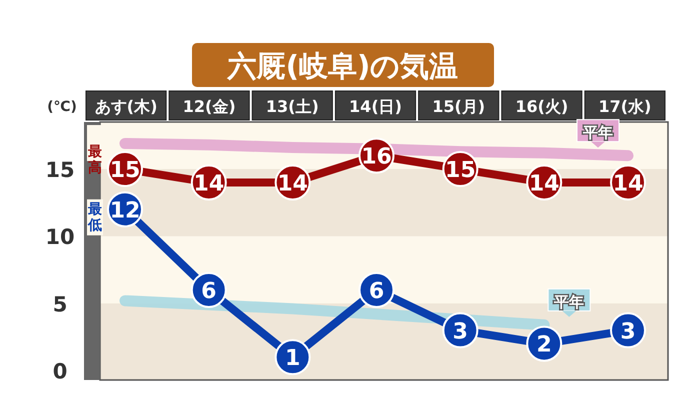 The image size is (700, 393). What do you see at coordinates (94, 217) in the screenshot?
I see `series-label: 最低` at bounding box center [94, 217].